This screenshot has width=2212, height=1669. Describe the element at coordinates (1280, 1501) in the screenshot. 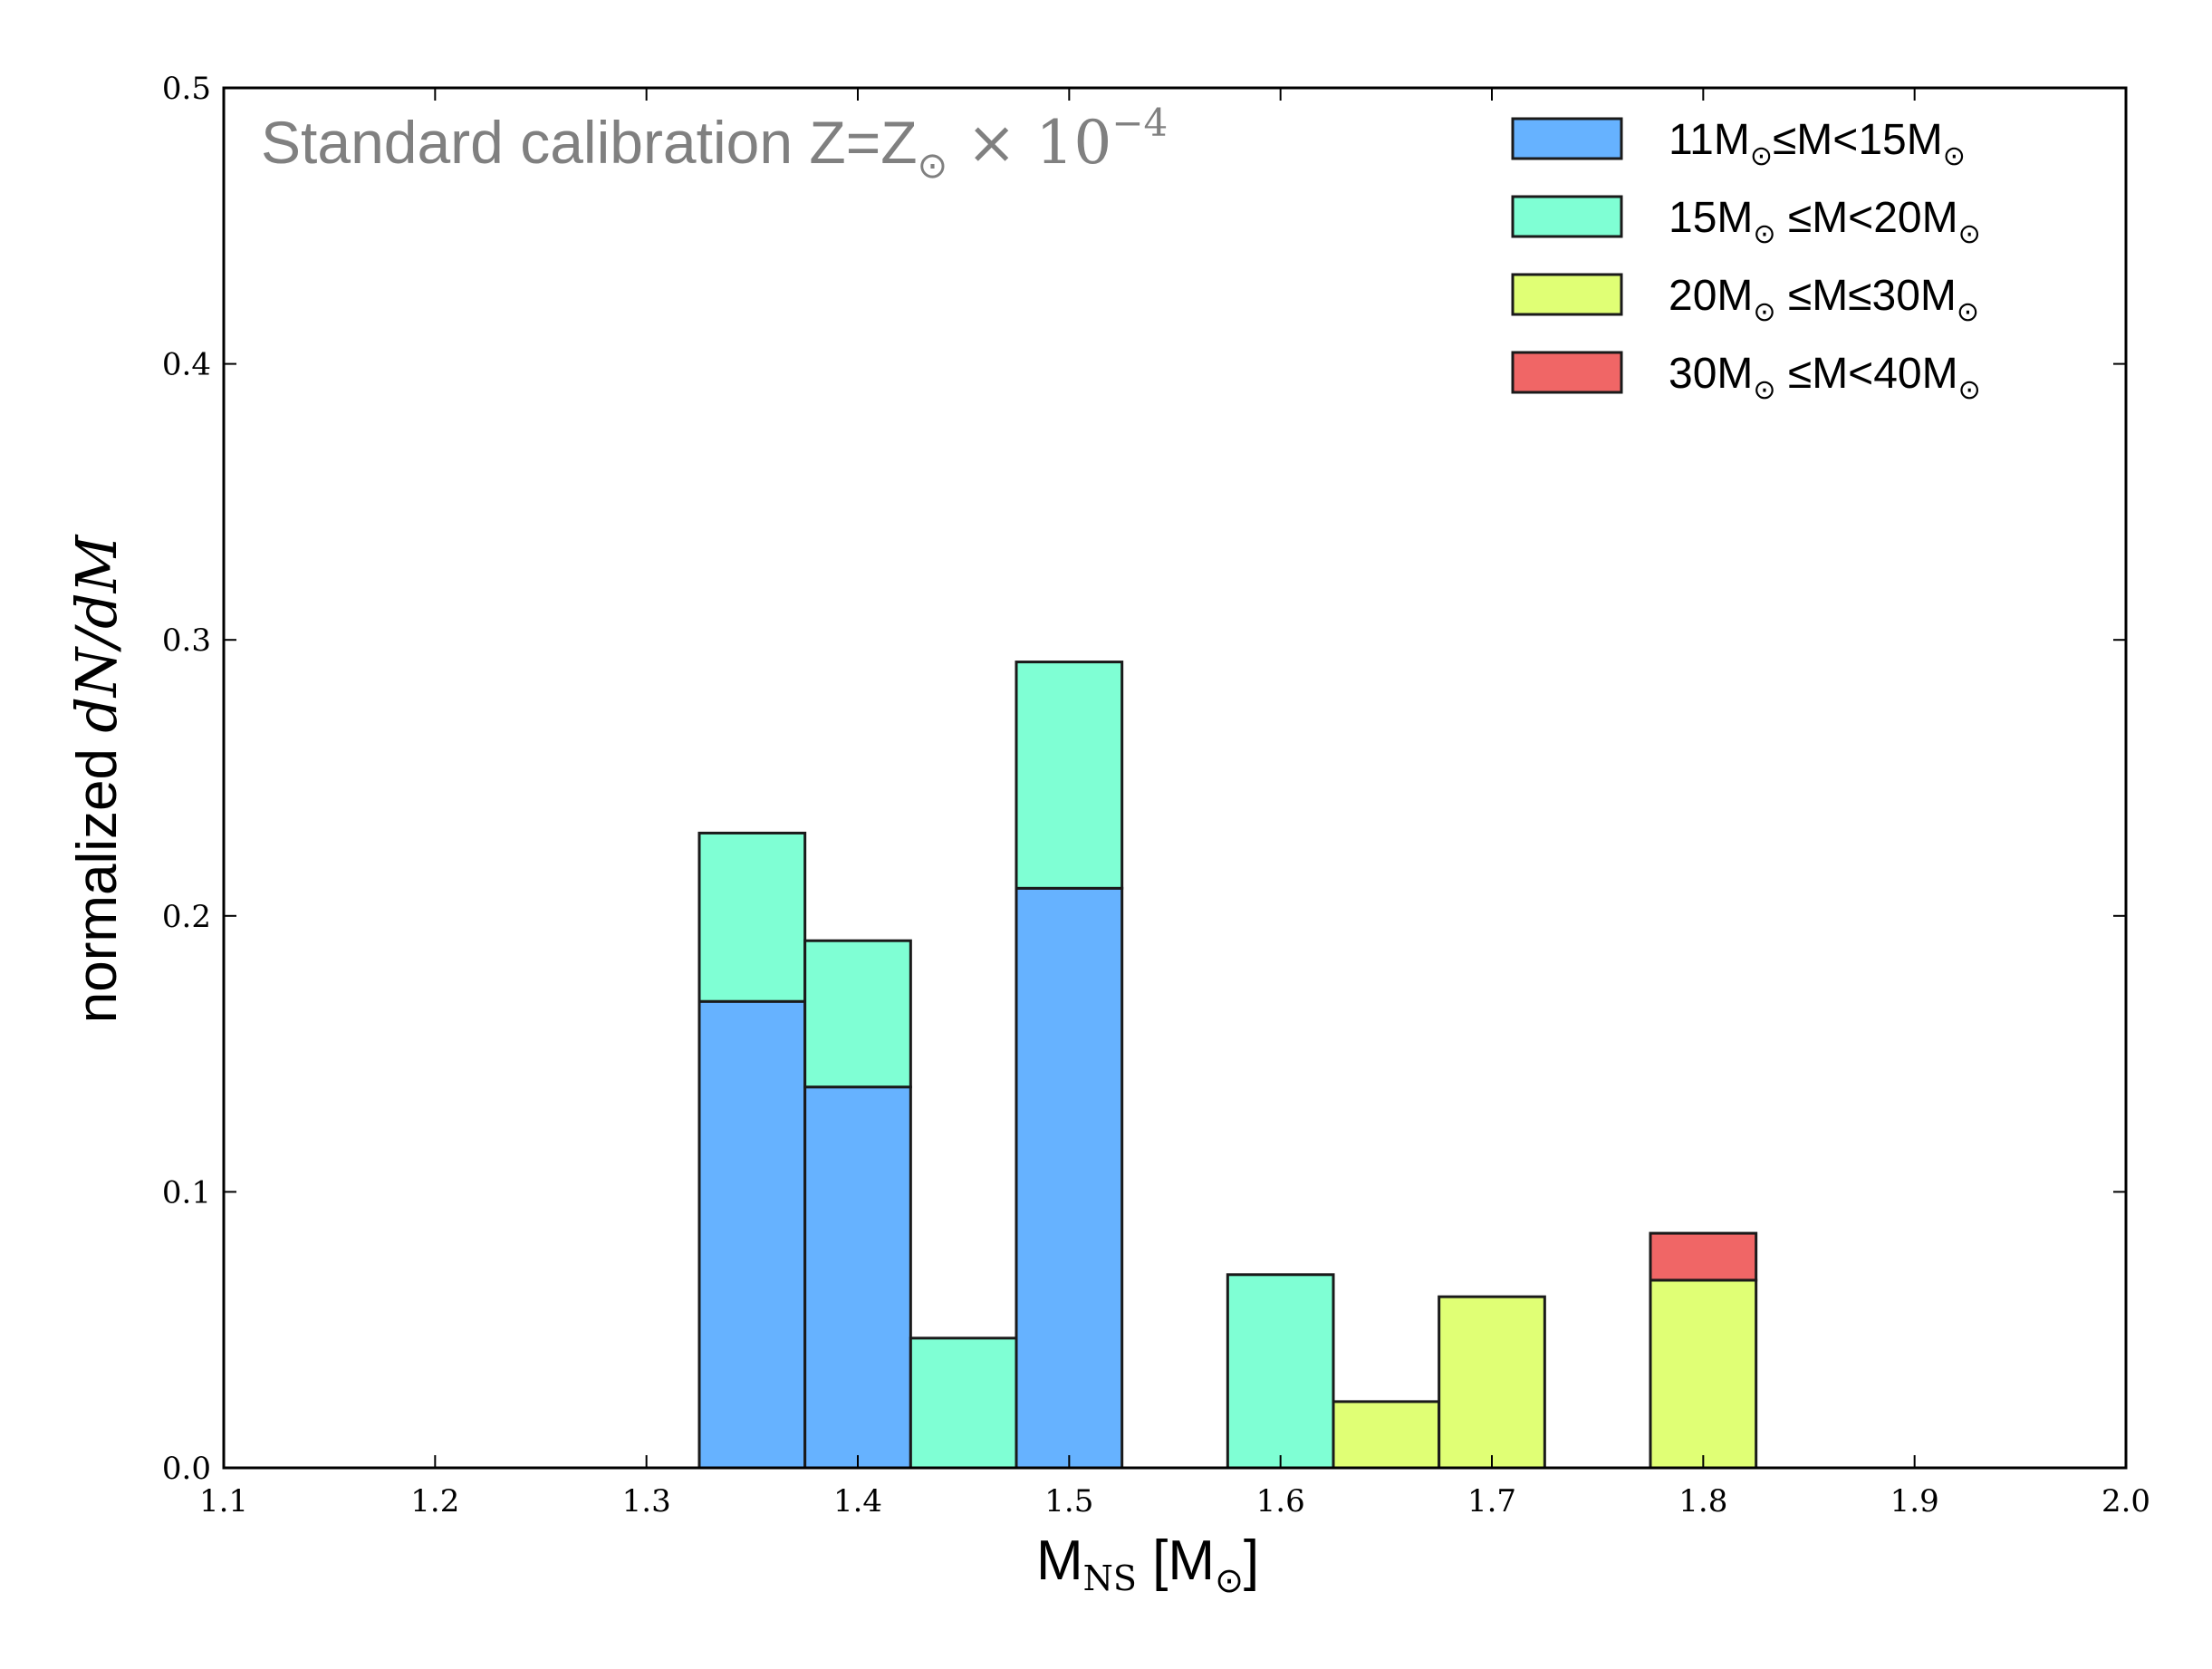

I see `x-tick-label: 1.6` at that location.